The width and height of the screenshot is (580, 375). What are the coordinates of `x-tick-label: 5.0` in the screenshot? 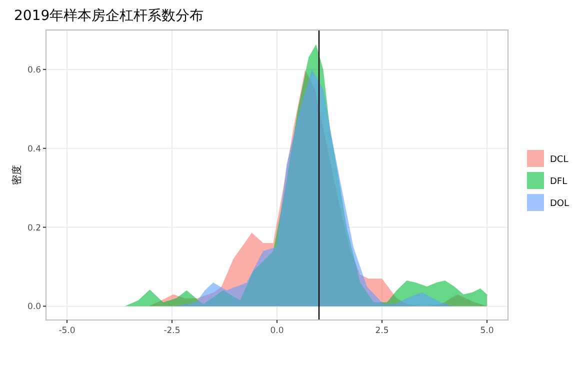 It's located at (487, 331).